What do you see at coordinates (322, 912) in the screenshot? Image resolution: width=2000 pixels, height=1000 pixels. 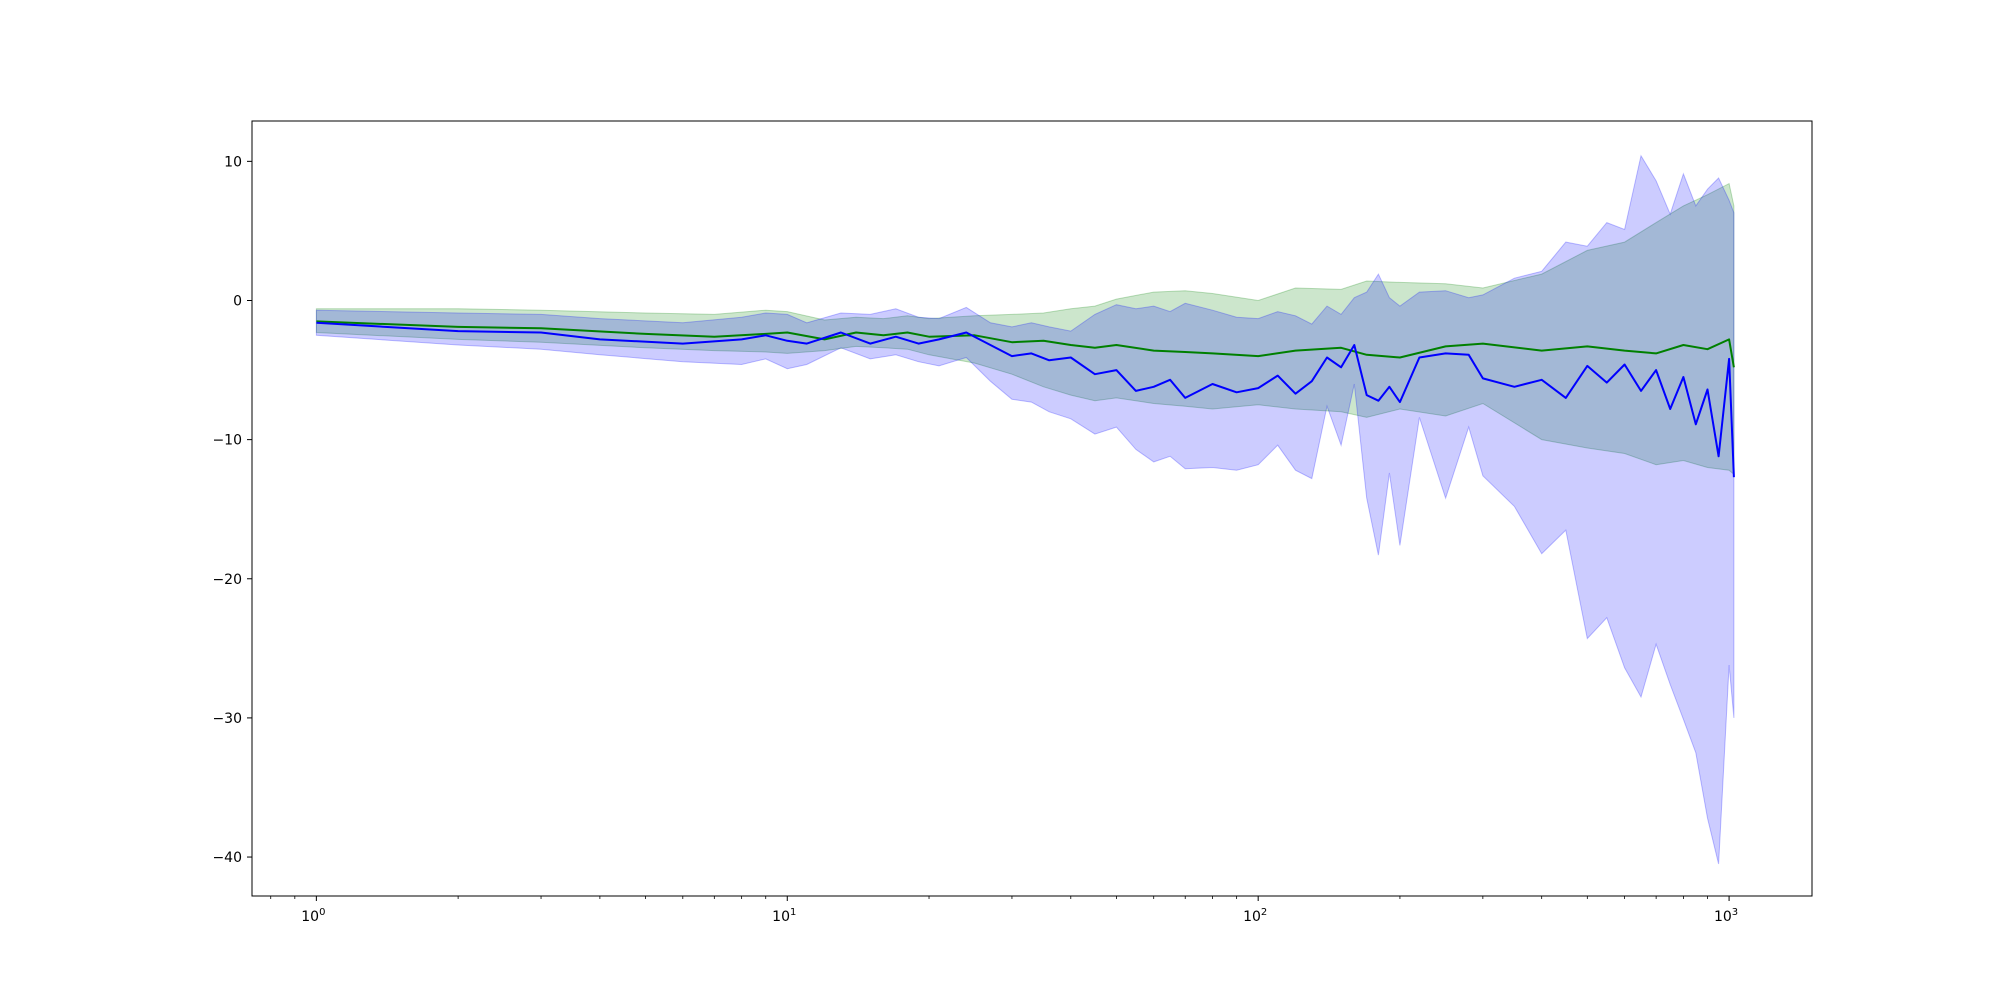 I see `x-tick-label-exponent: 0` at bounding box center [322, 912].